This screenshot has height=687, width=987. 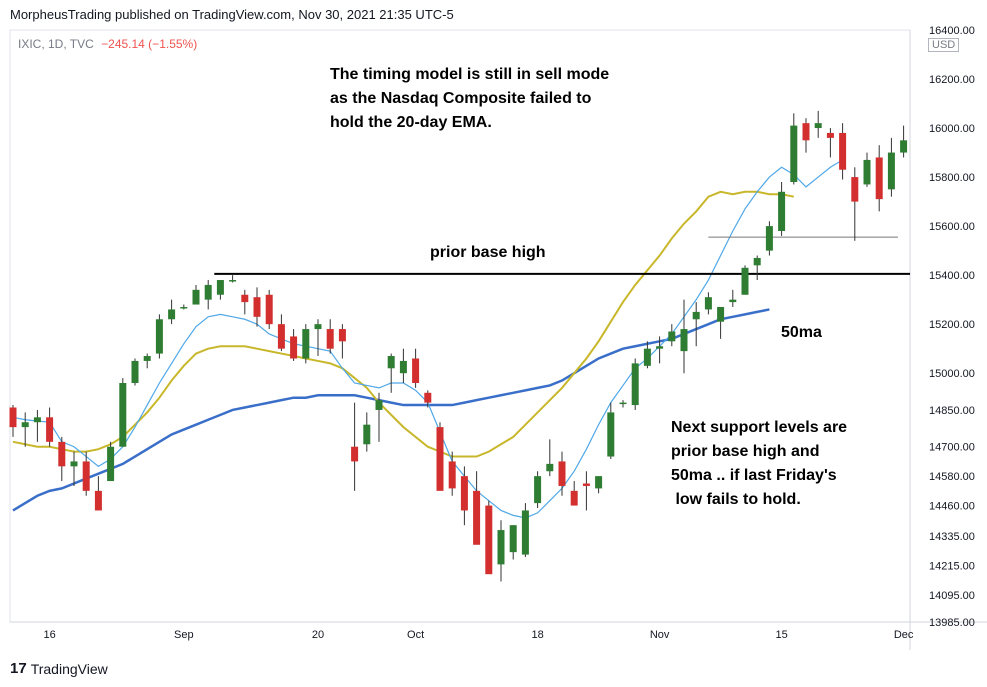 What do you see at coordinates (952, 477) in the screenshot?
I see `y-tick-label: 14580.00` at bounding box center [952, 477].